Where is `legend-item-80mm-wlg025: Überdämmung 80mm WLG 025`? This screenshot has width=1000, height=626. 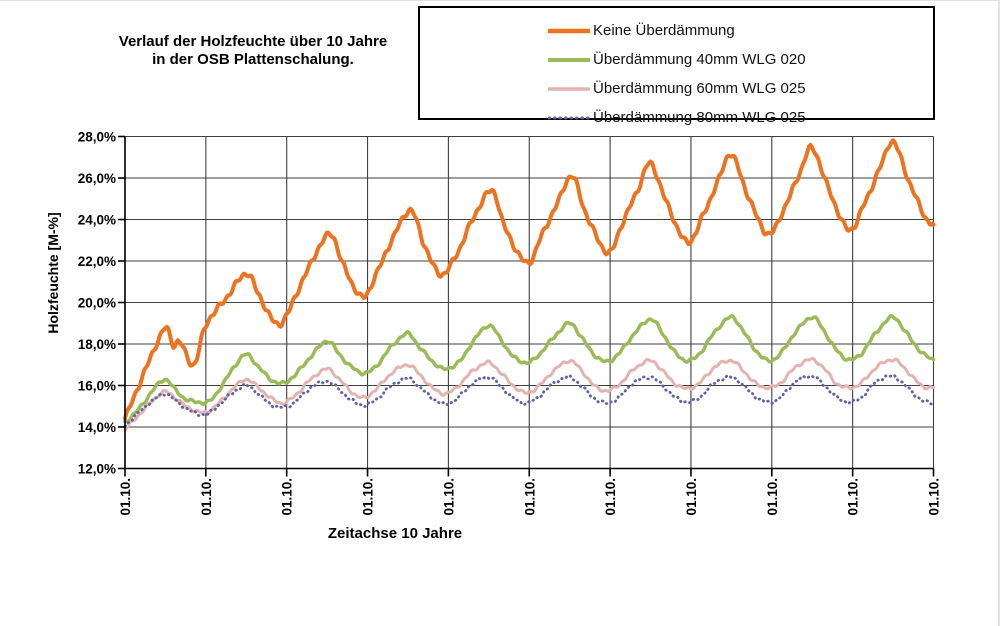 legend-item-80mm-wlg025: Überdämmung 80mm WLG 025 is located at coordinates (740, 117).